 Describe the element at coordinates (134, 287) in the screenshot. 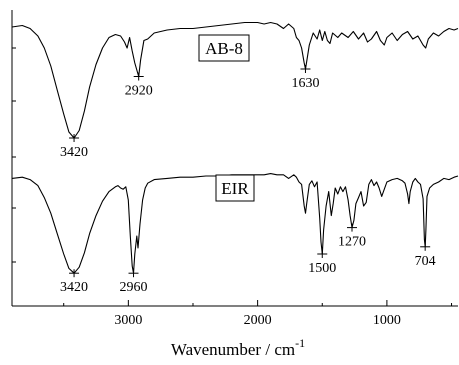

I see `peak-label: 2960` at that location.